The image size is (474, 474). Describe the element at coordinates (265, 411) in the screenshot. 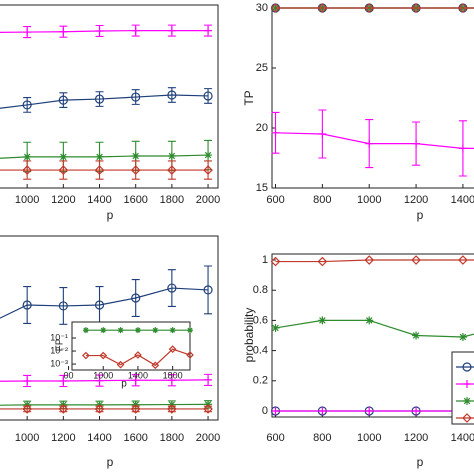

I see `y-tick-label: 0` at that location.